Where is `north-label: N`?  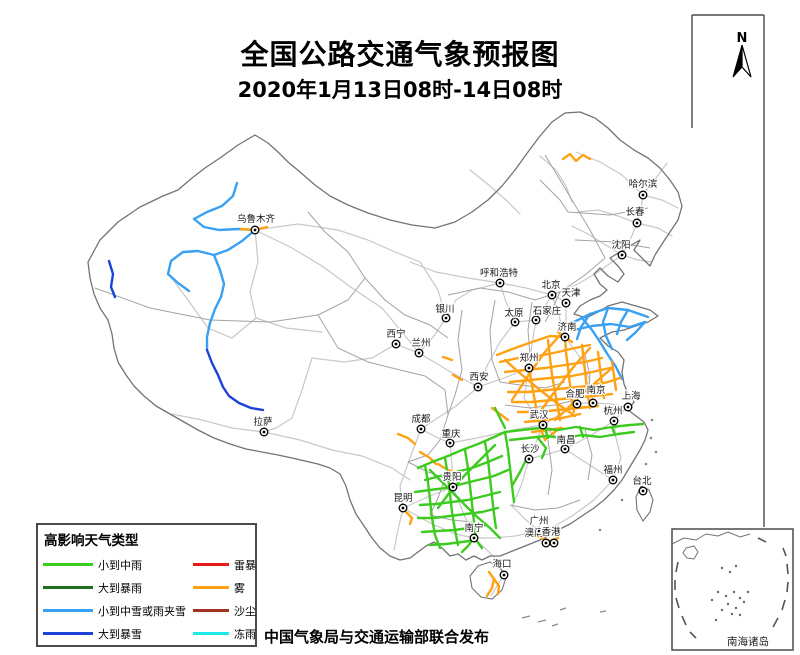 north-label: N is located at coordinates (742, 38).